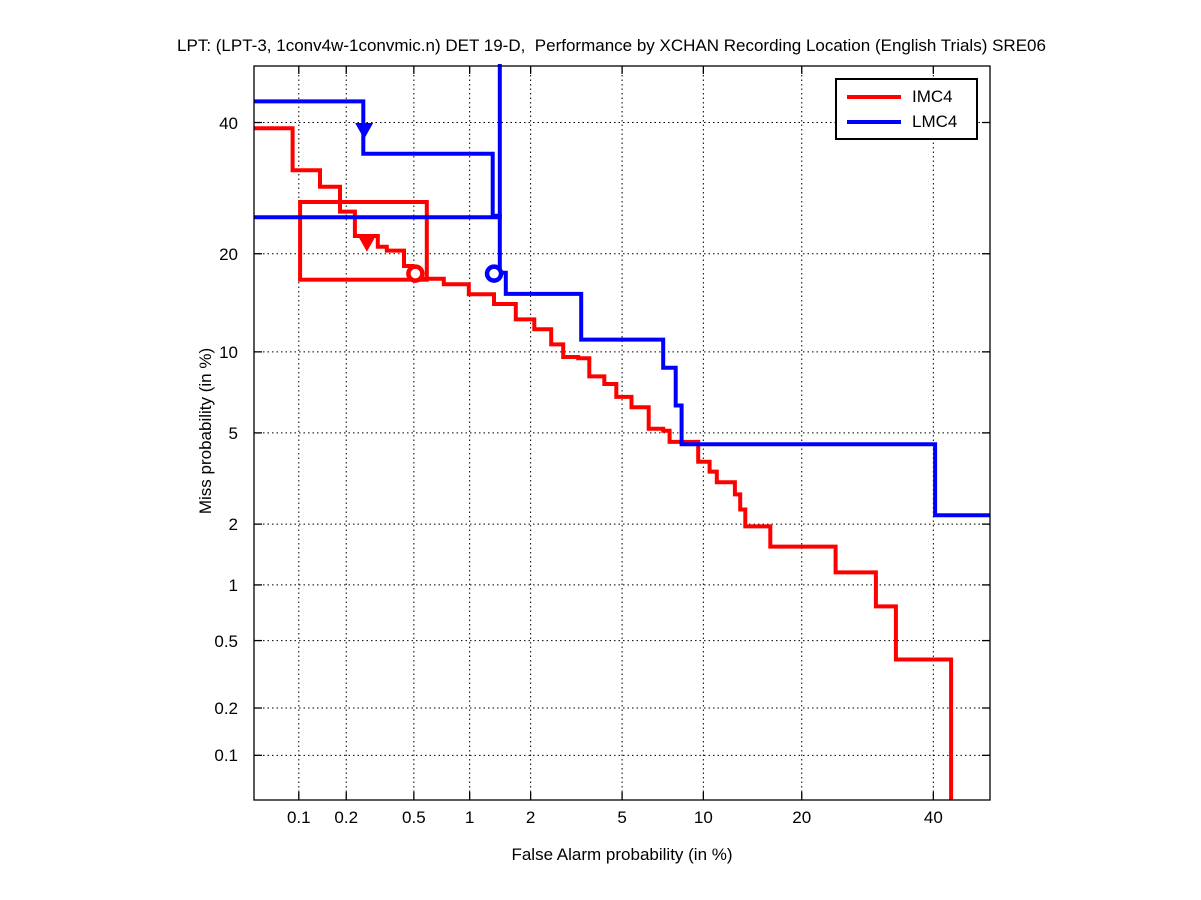 The width and height of the screenshot is (1201, 900). I want to click on y-tick-label: 0.1, so click(226, 756).